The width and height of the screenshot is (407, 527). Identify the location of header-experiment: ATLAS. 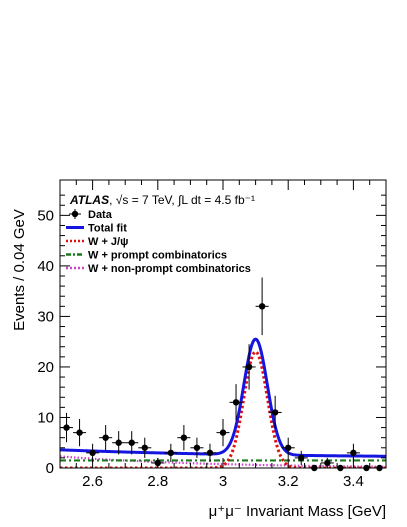
(89, 200).